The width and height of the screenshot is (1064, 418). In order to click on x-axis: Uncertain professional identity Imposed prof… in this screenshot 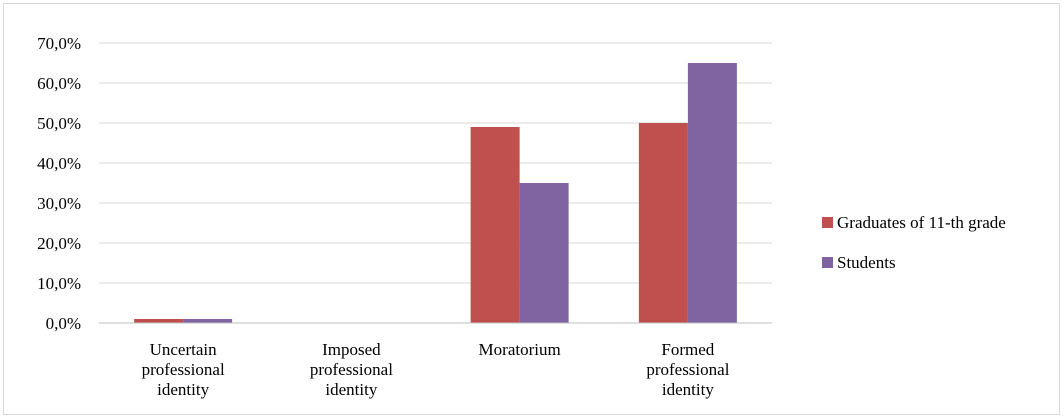, I will do `click(435, 360)`.